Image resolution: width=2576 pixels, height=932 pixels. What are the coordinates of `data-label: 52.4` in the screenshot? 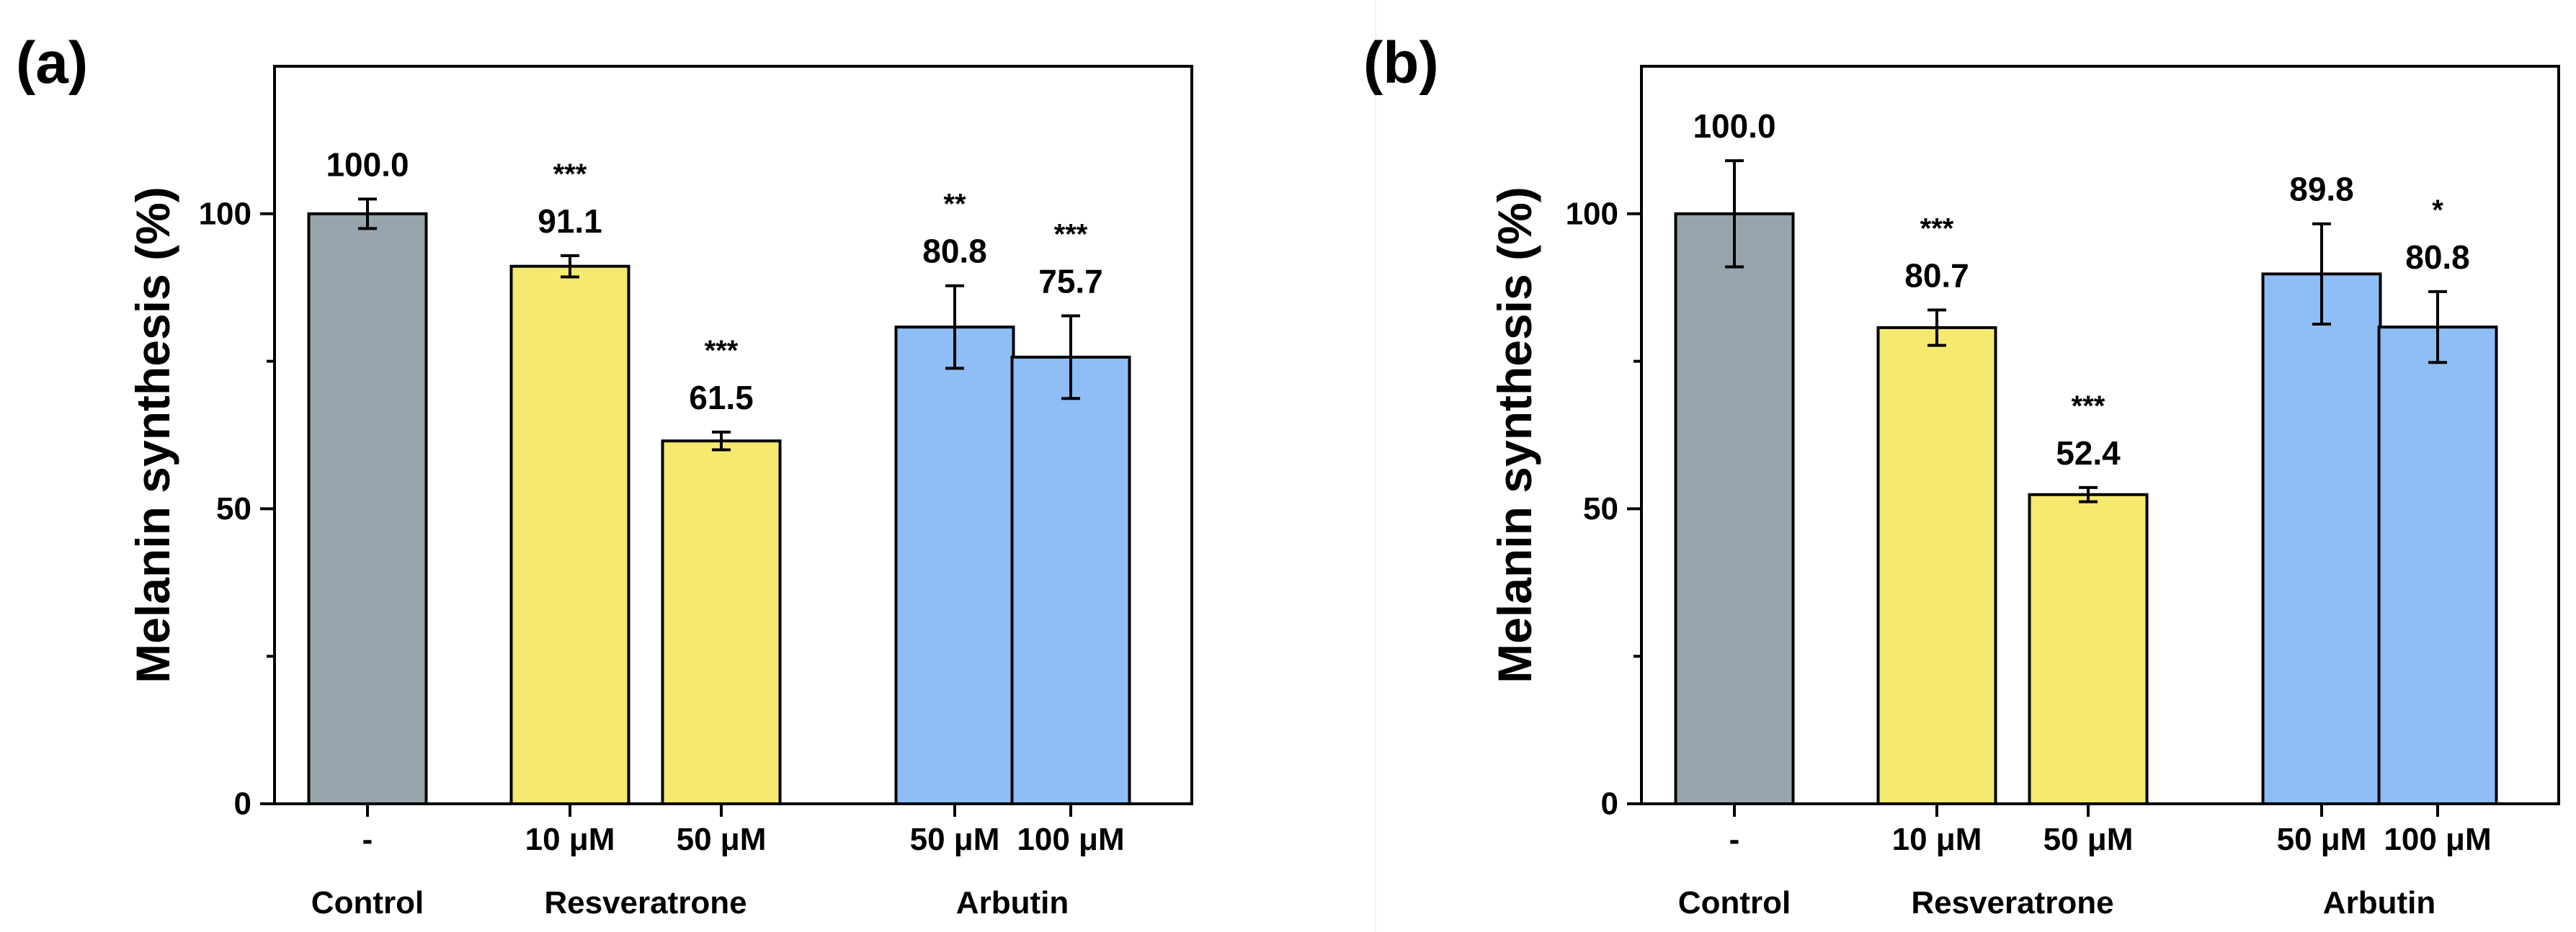 It's located at (2088, 453).